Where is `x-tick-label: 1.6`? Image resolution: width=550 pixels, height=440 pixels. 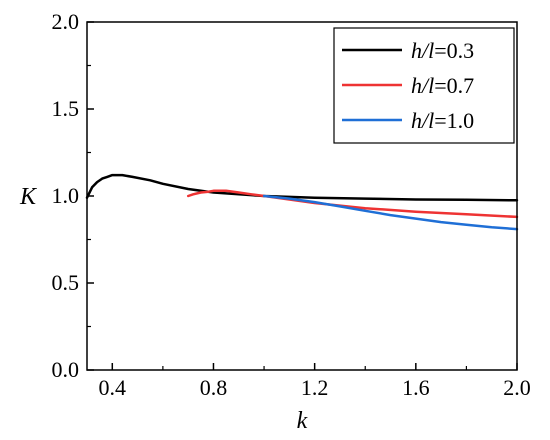
x-tick-label: 1.6 is located at coordinates (416, 387).